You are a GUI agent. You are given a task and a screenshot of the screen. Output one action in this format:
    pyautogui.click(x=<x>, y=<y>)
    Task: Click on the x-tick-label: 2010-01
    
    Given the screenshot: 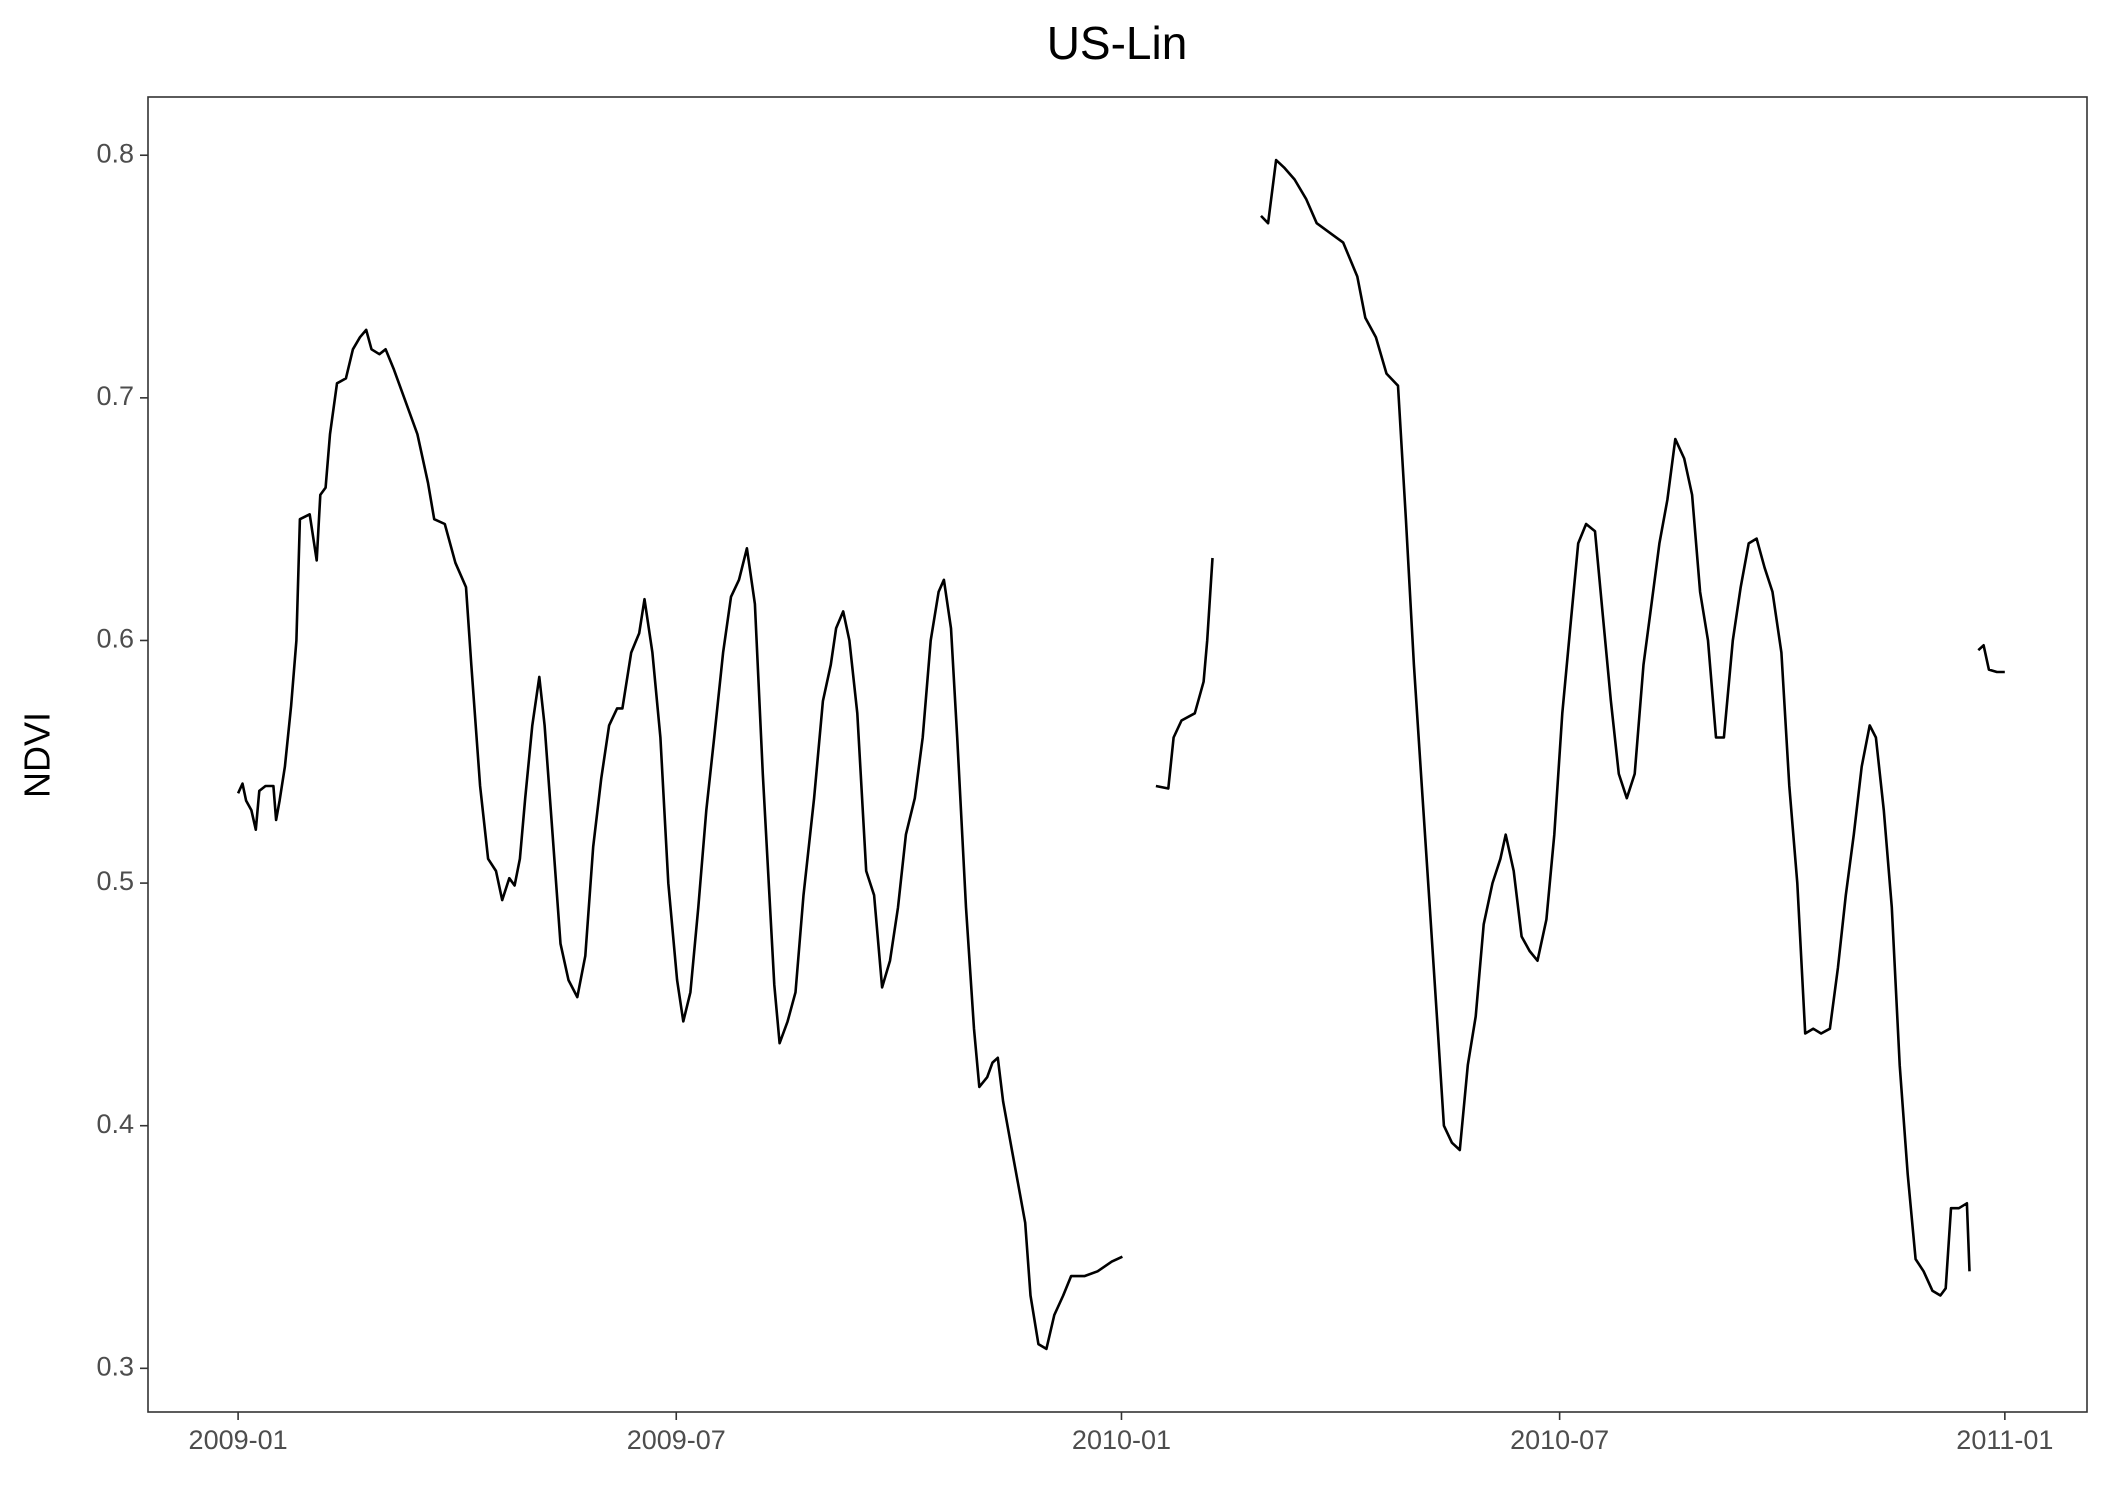 What is the action you would take?
    pyautogui.click(x=1121, y=1440)
    